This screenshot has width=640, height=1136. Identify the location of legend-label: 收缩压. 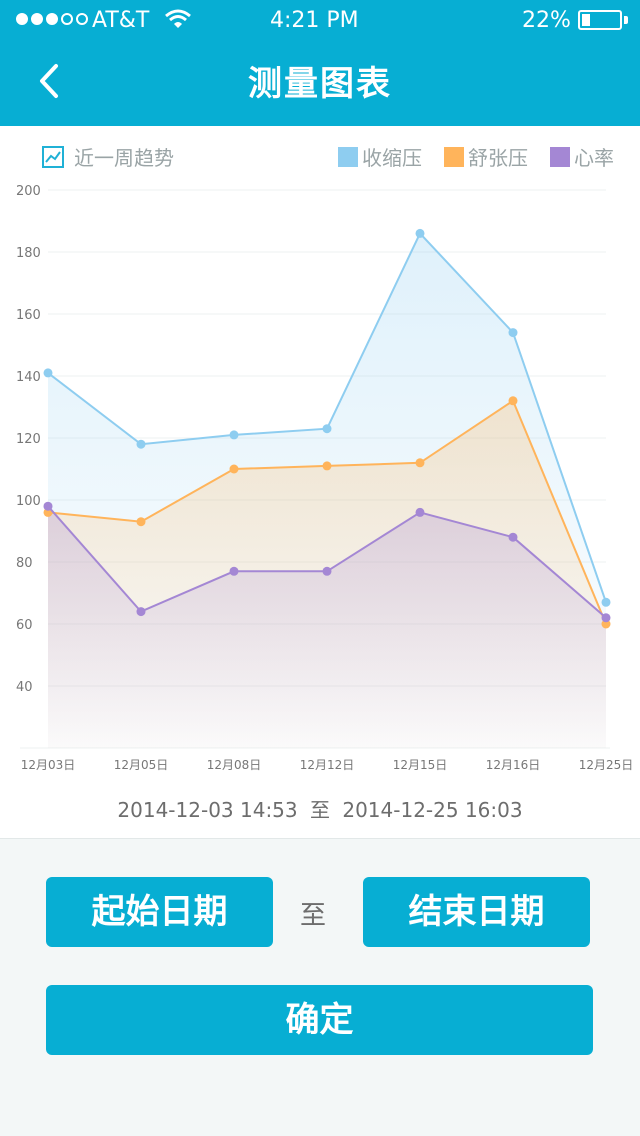
(392, 158).